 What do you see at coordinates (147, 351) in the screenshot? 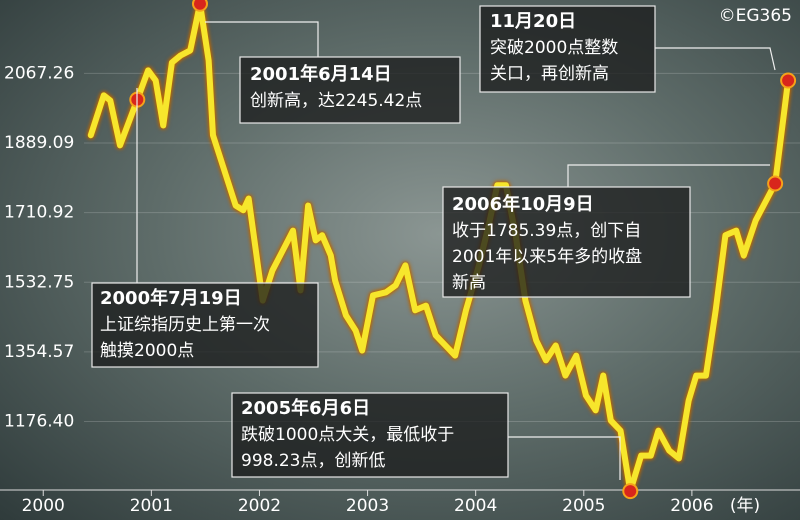
I see `annotation-text: 触摸2000点` at bounding box center [147, 351].